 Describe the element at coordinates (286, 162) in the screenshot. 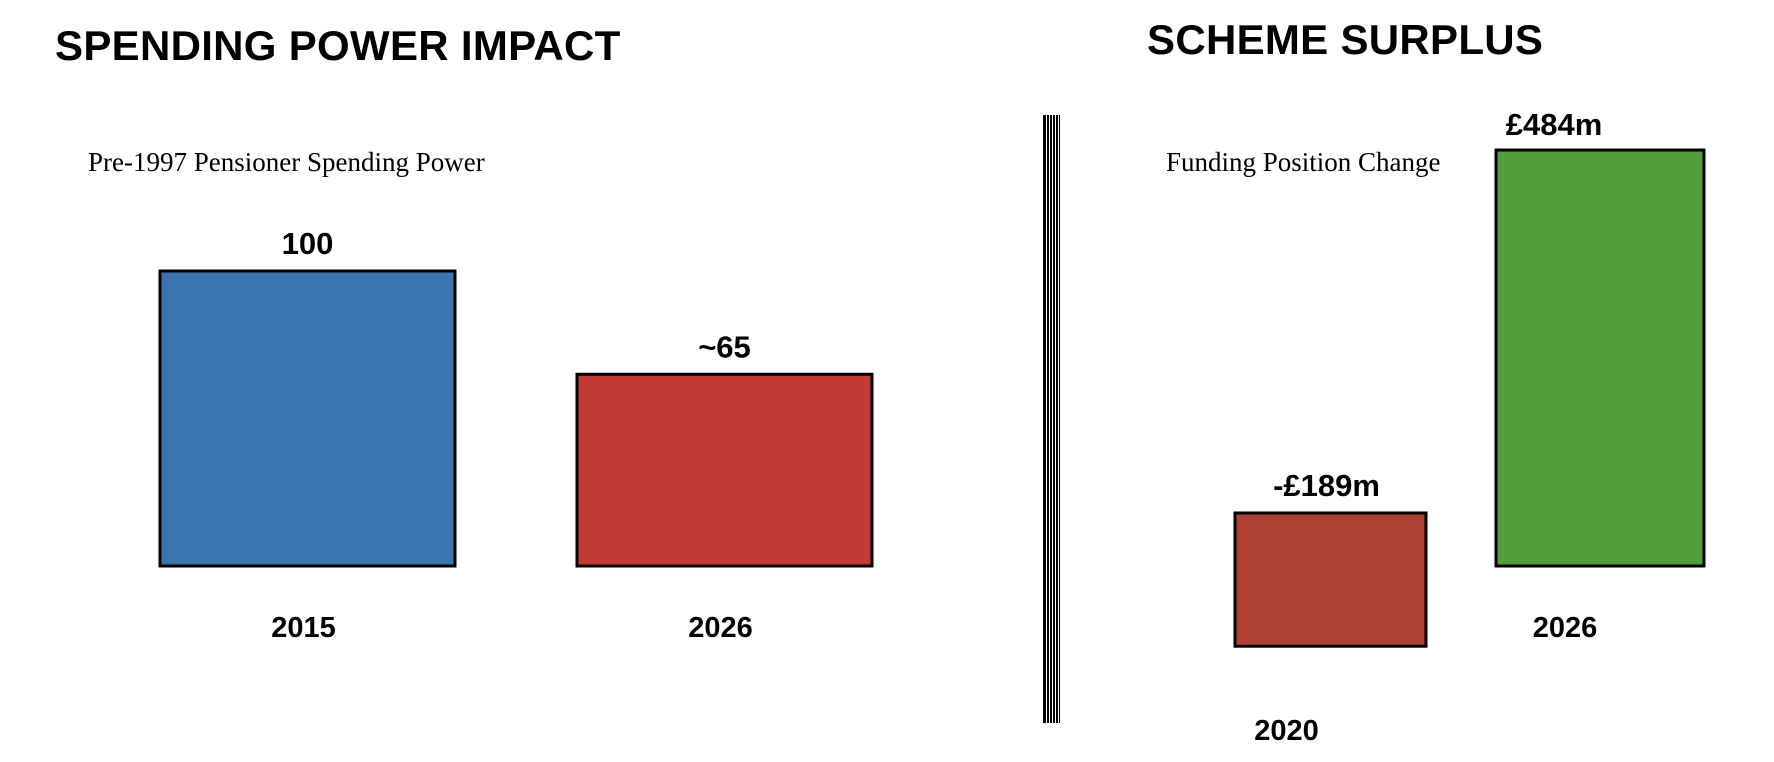

I see `left-chart-subtitle: Pre-1997 Pensioner Spending Power` at that location.